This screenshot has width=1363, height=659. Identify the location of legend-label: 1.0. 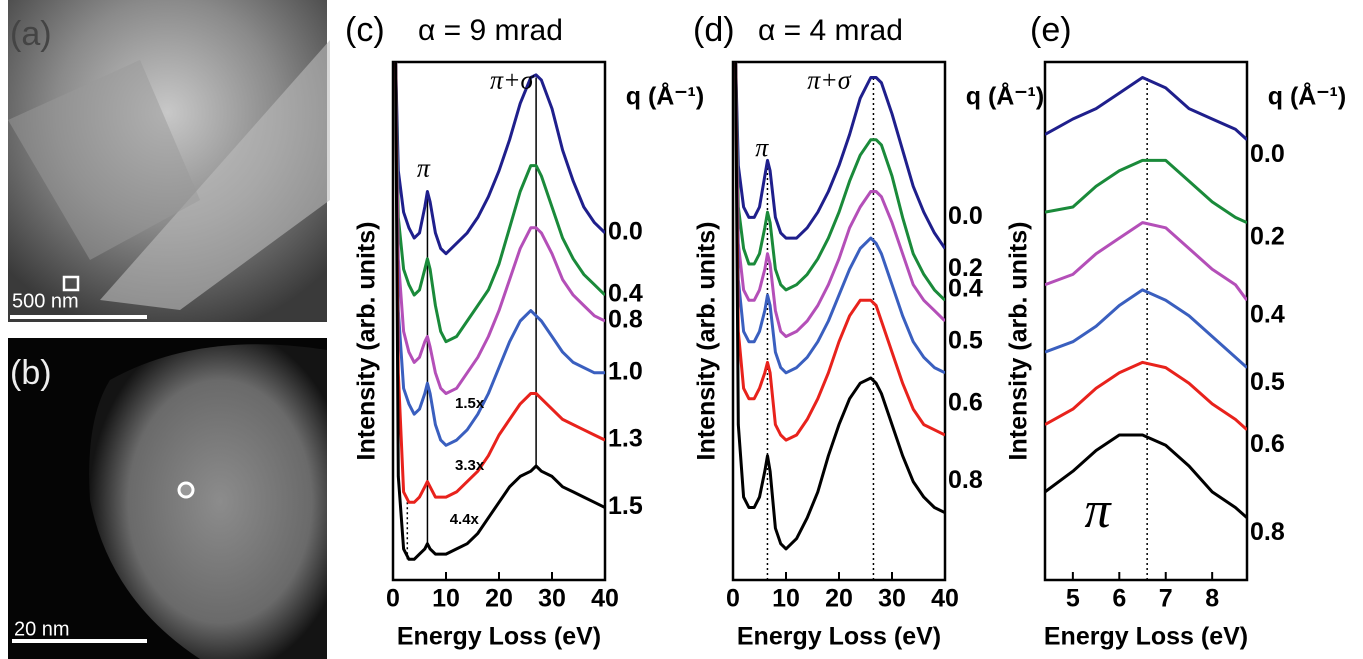
(625, 371).